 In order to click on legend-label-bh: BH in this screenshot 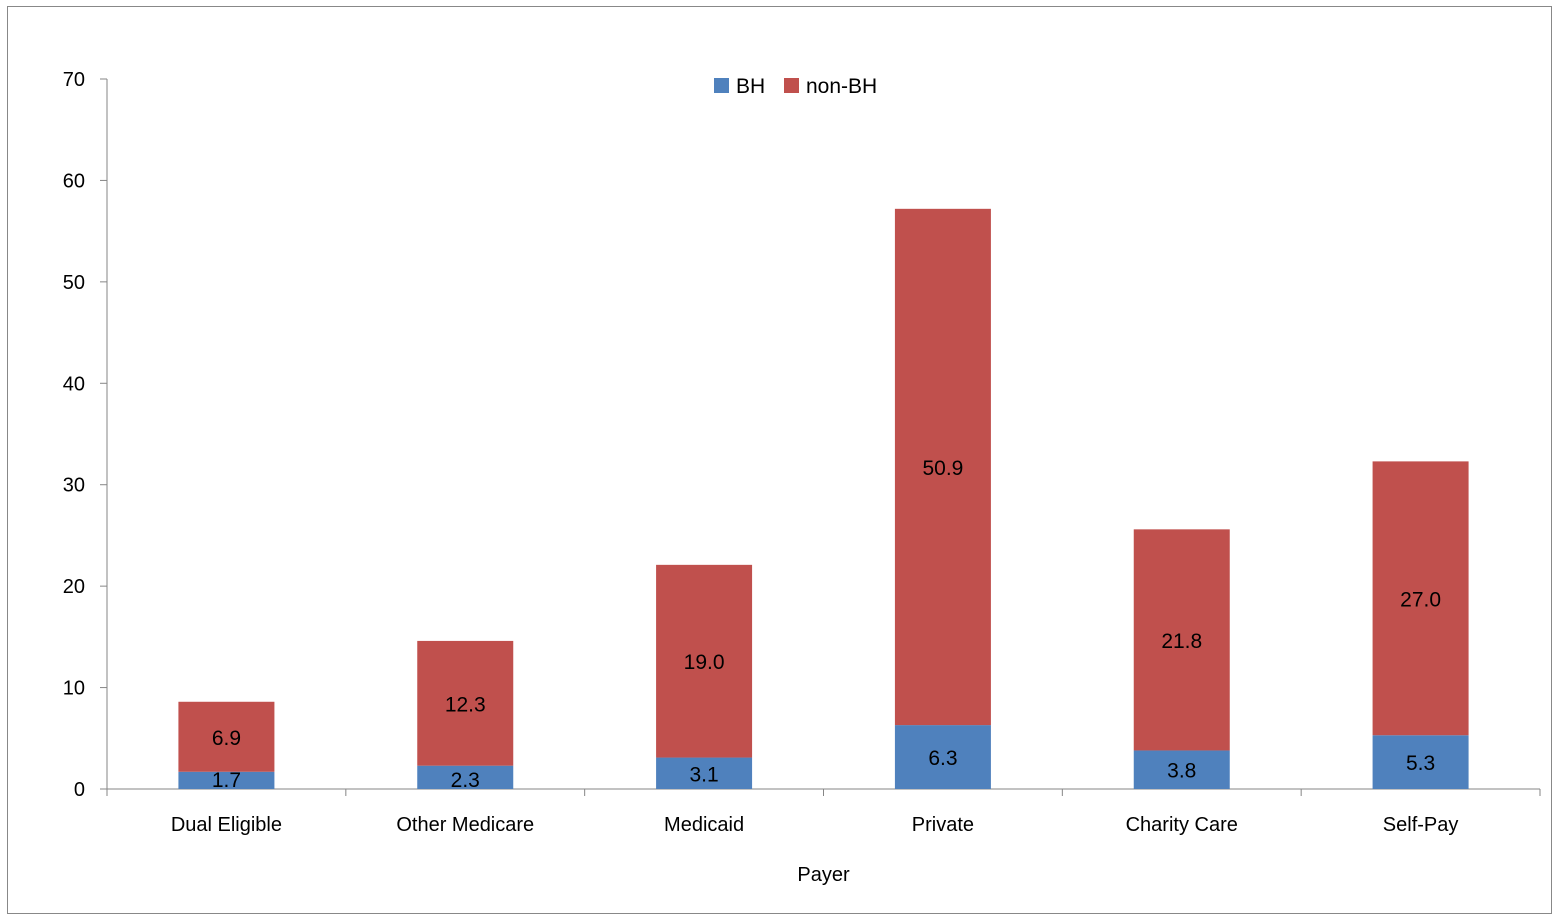, I will do `click(750, 86)`.